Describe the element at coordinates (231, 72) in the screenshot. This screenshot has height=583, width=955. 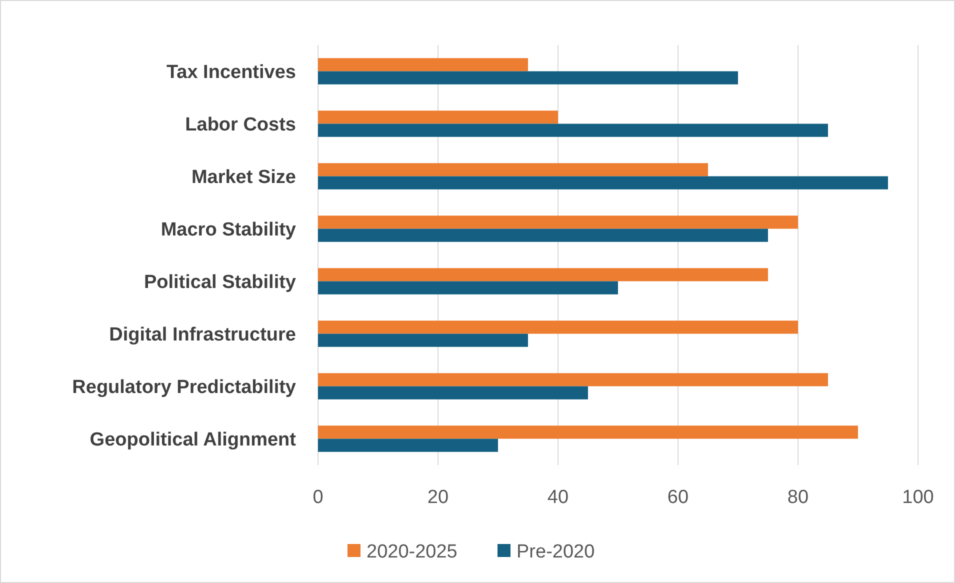
I see `y-tick-label: Tax Incentives` at that location.